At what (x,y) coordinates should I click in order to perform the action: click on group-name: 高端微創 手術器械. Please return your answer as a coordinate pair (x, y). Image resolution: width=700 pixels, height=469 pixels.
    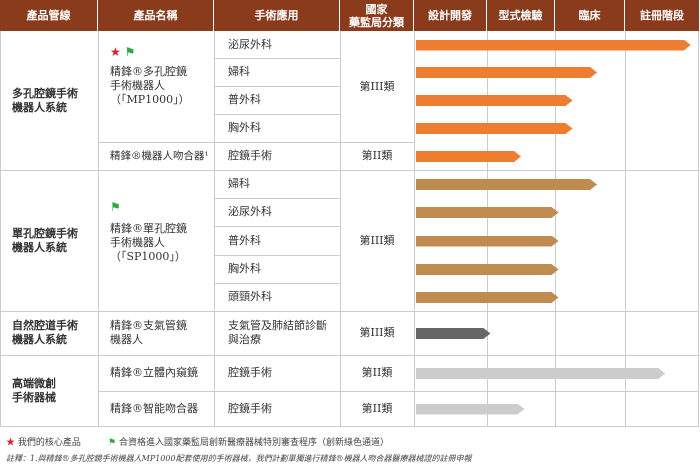
    Looking at the image, I should click on (34, 390).